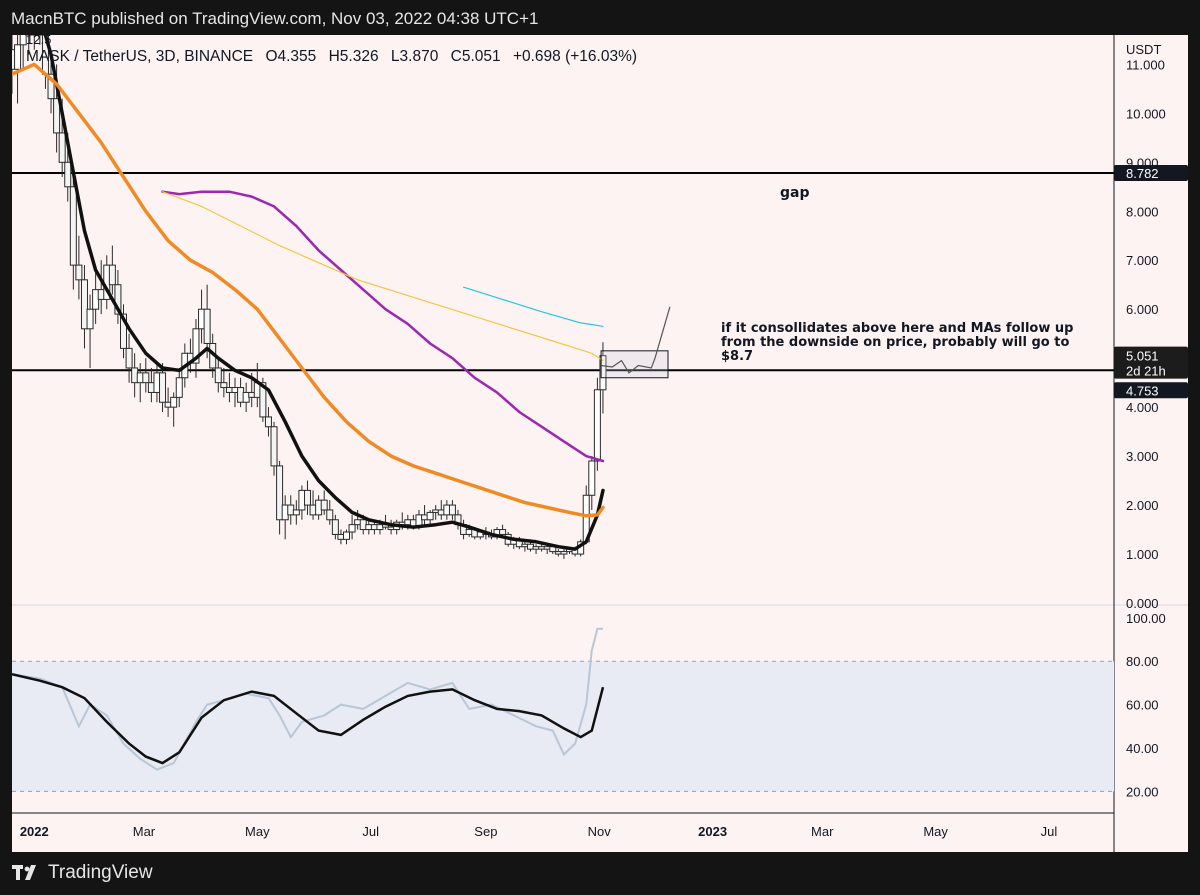  Describe the element at coordinates (1146, 618) in the screenshot. I see `rsi-tick-label: 100.00` at that location.